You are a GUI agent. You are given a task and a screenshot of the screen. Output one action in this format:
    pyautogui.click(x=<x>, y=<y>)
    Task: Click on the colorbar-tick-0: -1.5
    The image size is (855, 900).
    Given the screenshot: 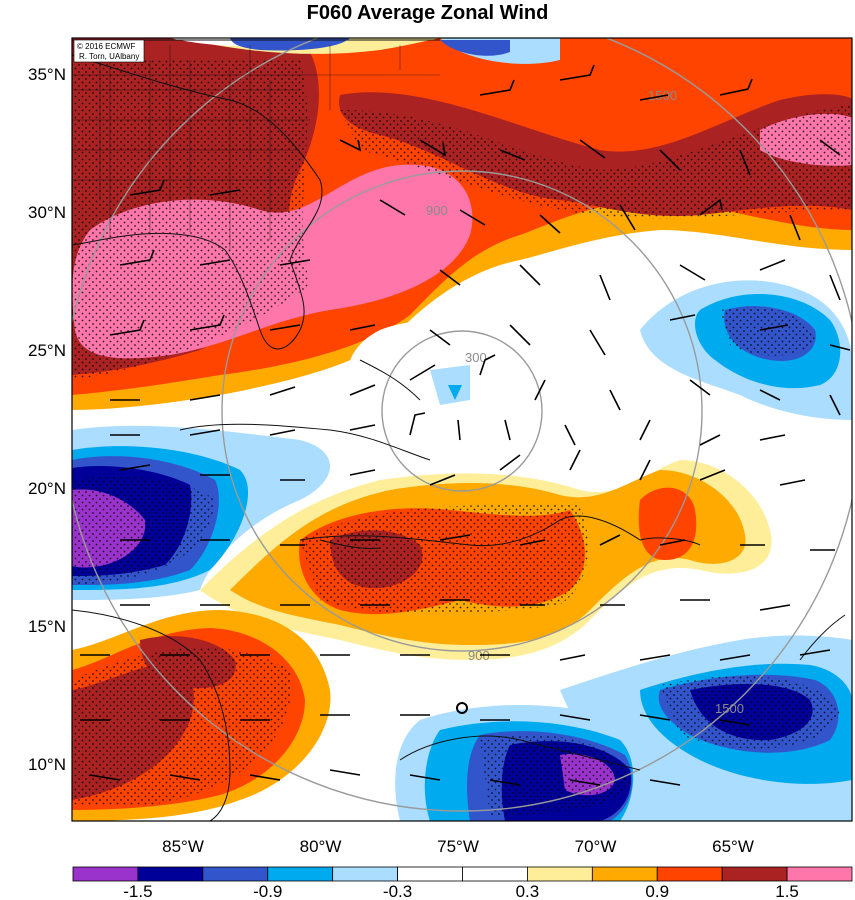 What is the action you would take?
    pyautogui.click(x=137, y=891)
    